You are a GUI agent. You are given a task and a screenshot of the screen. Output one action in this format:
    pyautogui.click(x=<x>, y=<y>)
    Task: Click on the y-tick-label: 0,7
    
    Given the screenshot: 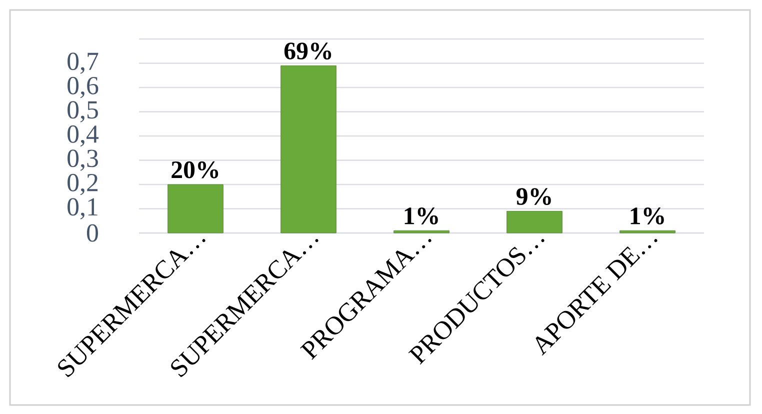 What is the action you would take?
    pyautogui.click(x=83, y=63)
    